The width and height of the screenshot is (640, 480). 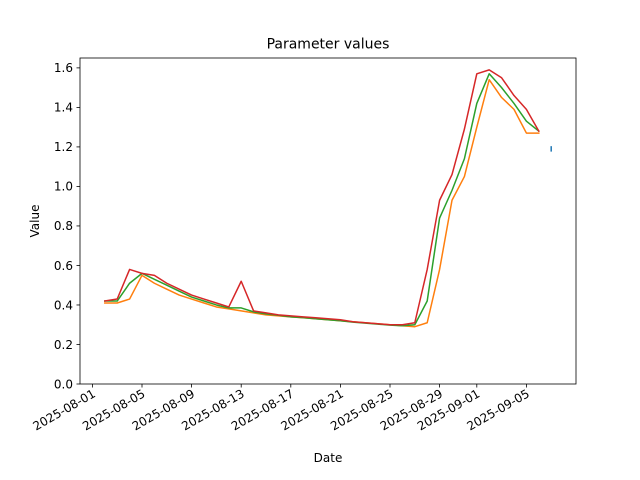 I want to click on y-tick-label: 1.2, so click(x=63, y=147).